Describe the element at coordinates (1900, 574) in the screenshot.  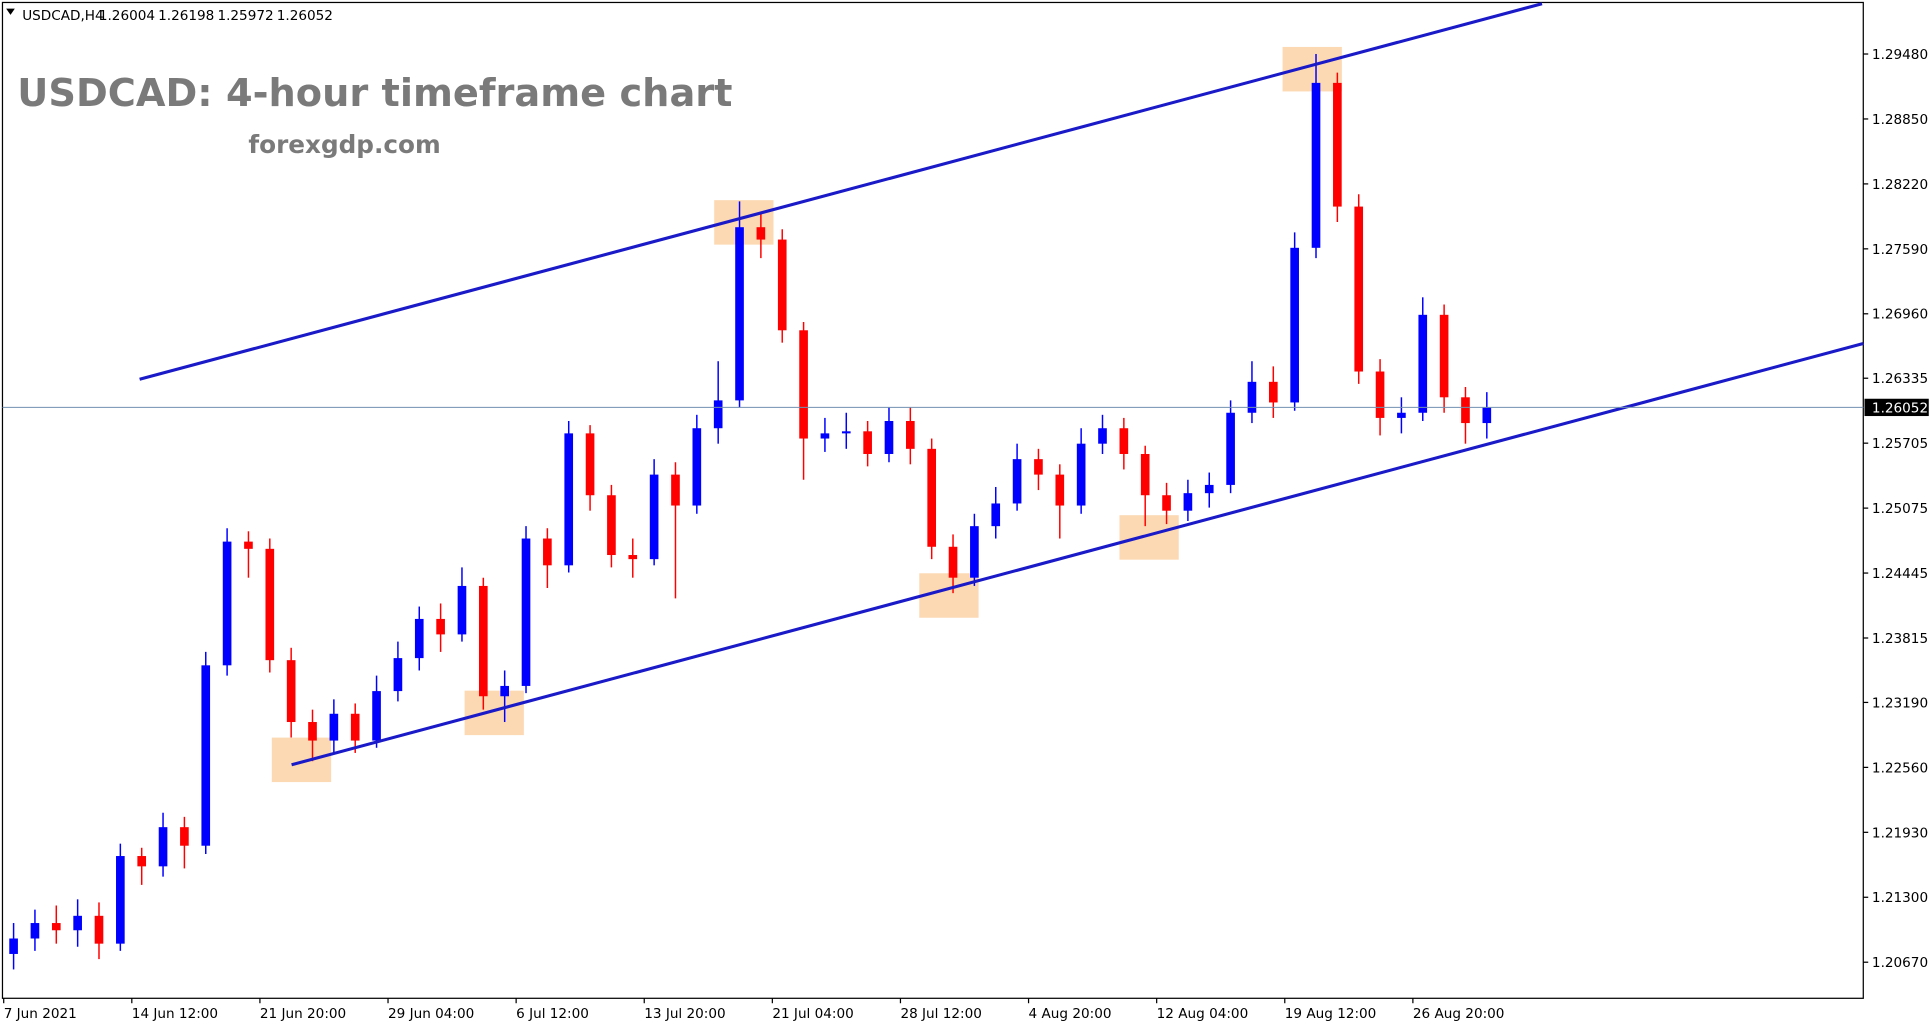
I see `y-tick-label: 1.24445` at that location.